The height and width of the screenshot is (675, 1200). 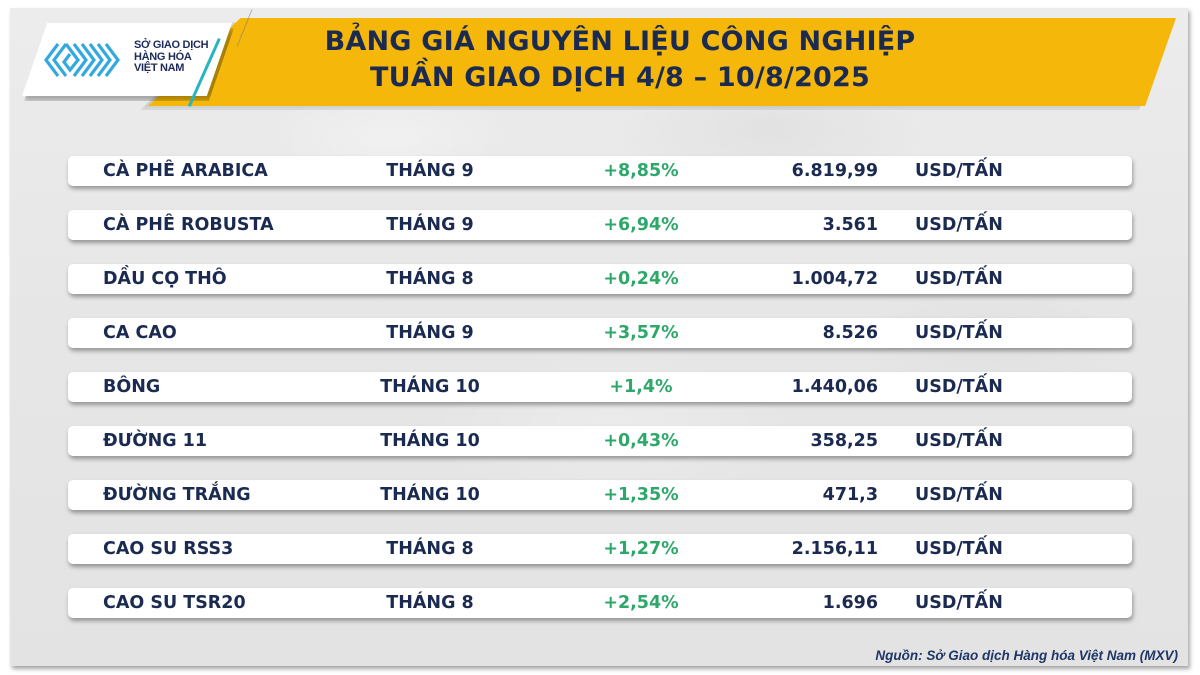 I want to click on price: 6.819,99, so click(x=834, y=171).